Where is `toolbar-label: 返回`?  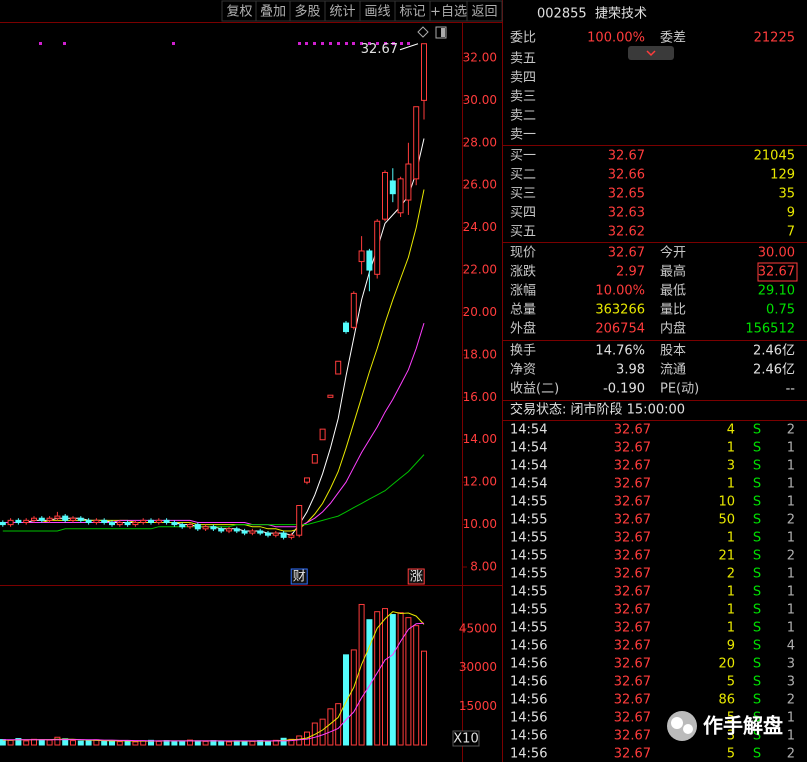
toolbar-label: 返回 is located at coordinates (484, 12).